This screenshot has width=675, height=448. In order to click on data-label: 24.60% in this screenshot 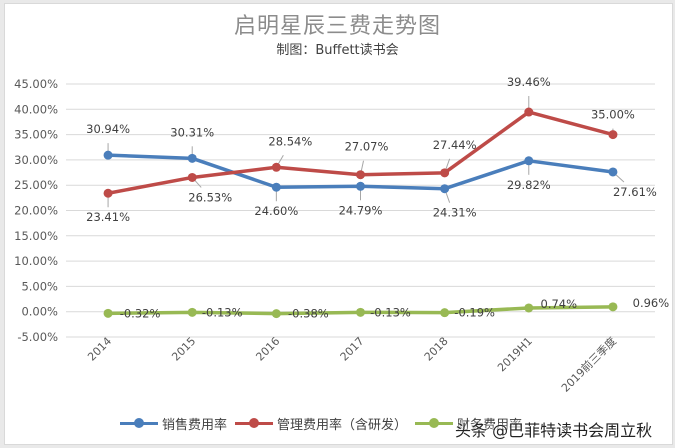, I will do `click(276, 211)`.